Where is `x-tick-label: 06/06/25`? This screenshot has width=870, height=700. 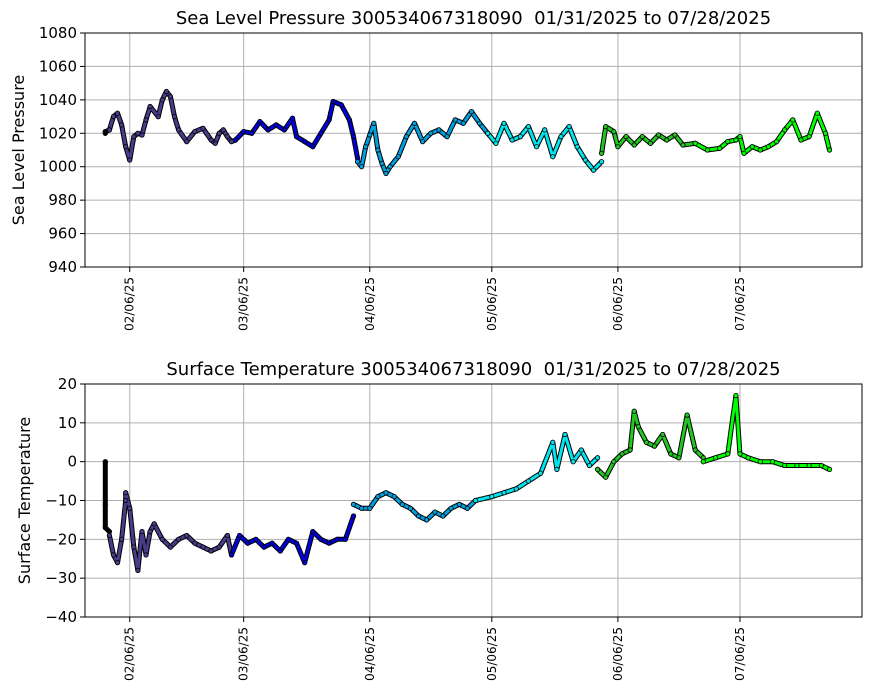 x-tick-label: 06/06/25 is located at coordinates (618, 304).